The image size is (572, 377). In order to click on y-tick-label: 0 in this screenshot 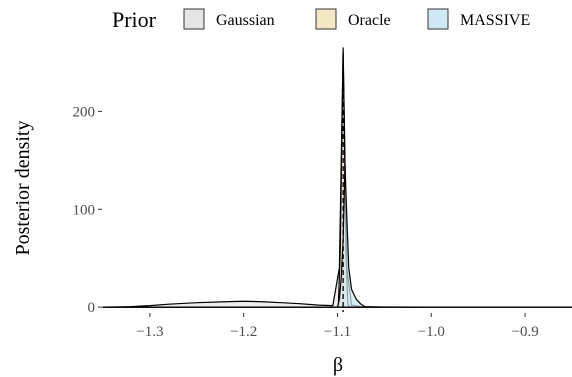, I will do `click(92, 308)`.